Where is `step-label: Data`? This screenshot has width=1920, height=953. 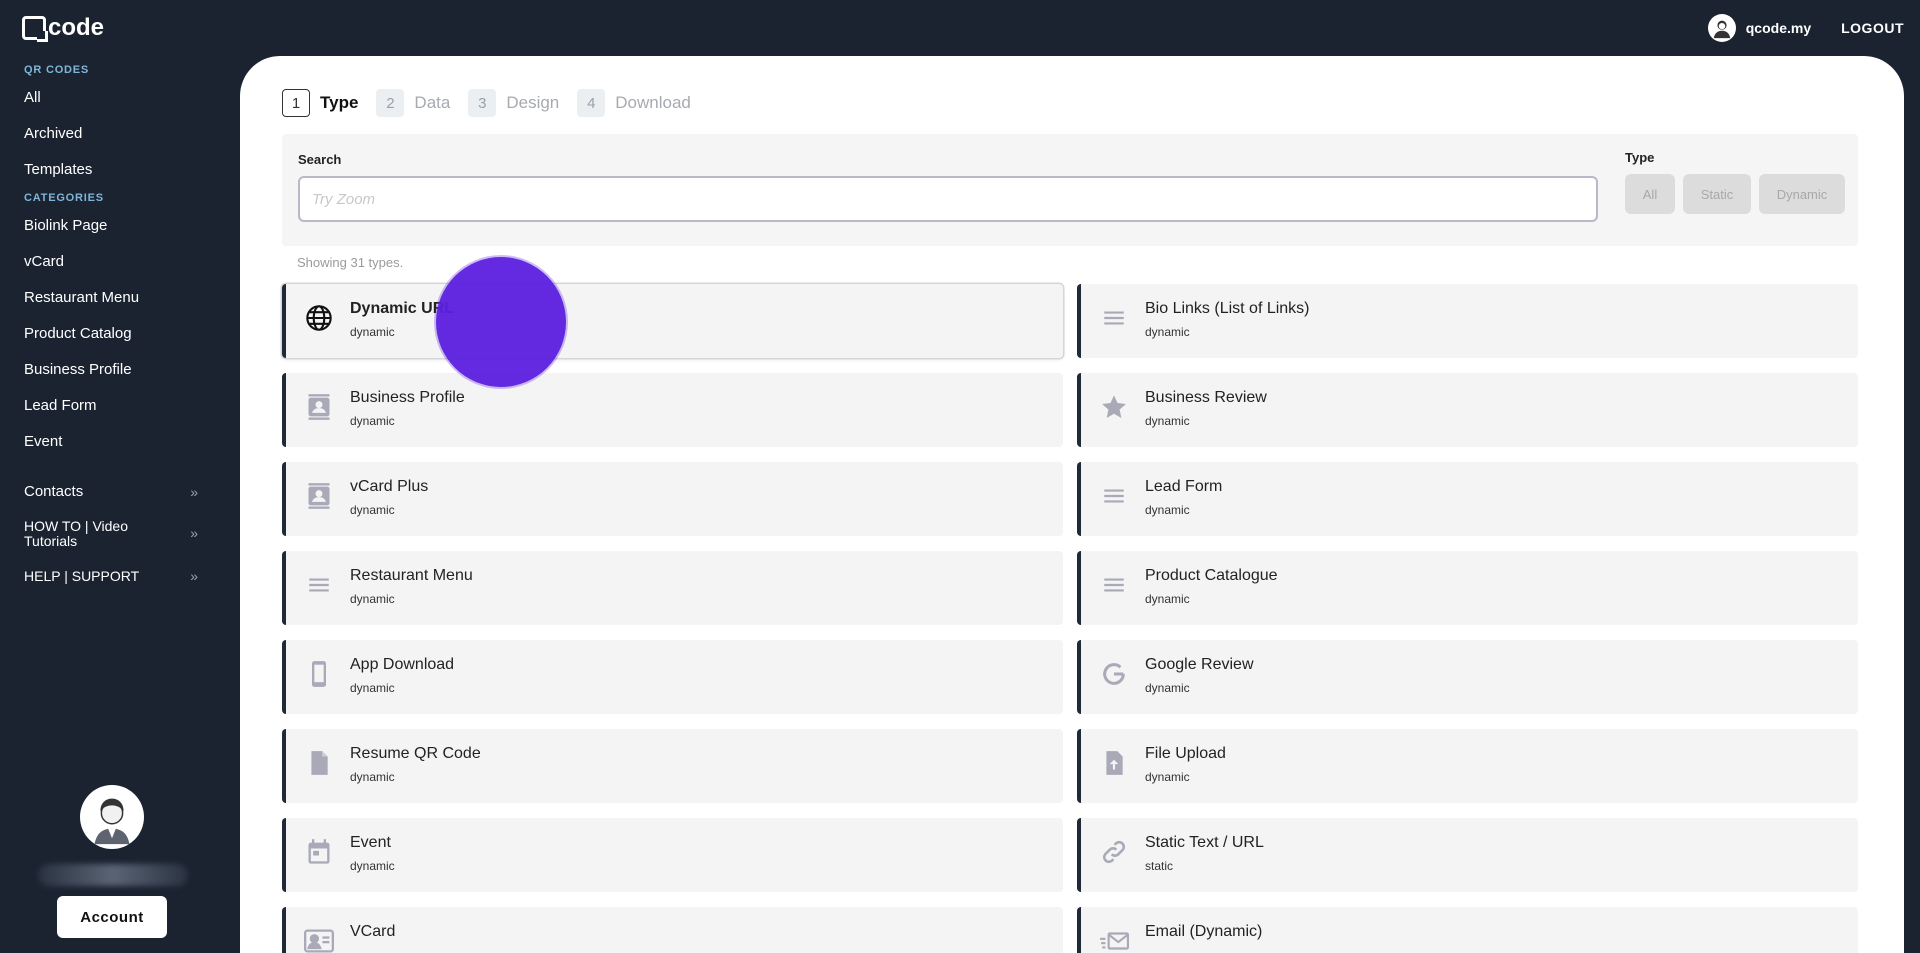 step-label: Data is located at coordinates (432, 102).